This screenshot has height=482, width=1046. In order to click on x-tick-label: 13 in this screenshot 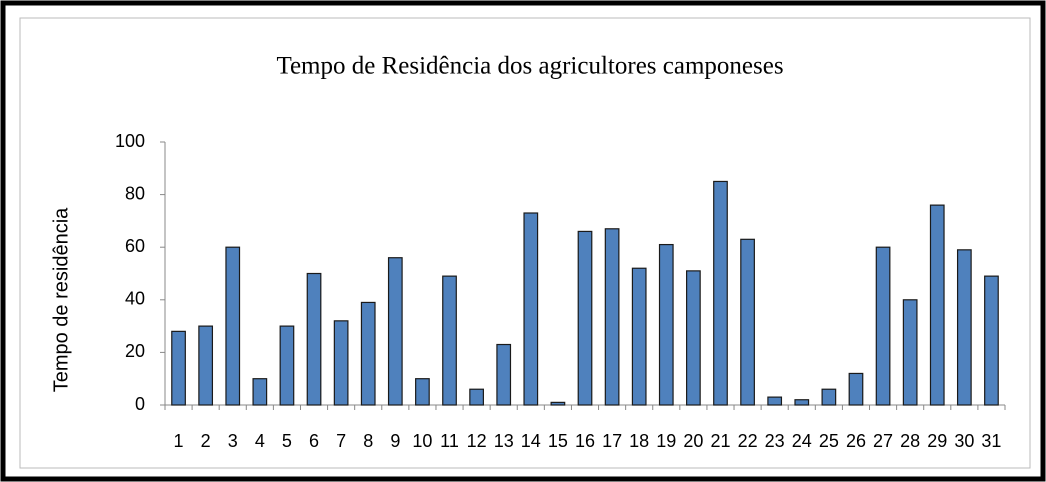, I will do `click(504, 441)`.